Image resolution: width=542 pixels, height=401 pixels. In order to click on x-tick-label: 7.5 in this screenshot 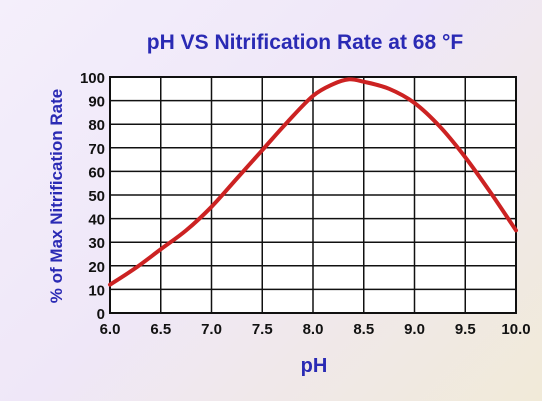, I will do `click(262, 329)`.